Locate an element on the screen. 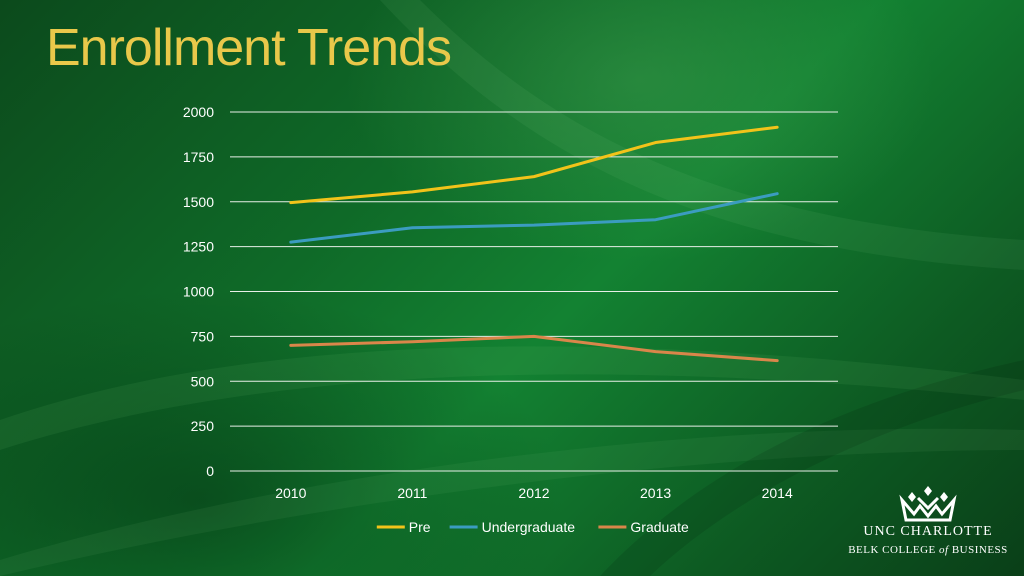 The width and height of the screenshot is (1024, 576). y-tick-label: 250 is located at coordinates (203, 426).